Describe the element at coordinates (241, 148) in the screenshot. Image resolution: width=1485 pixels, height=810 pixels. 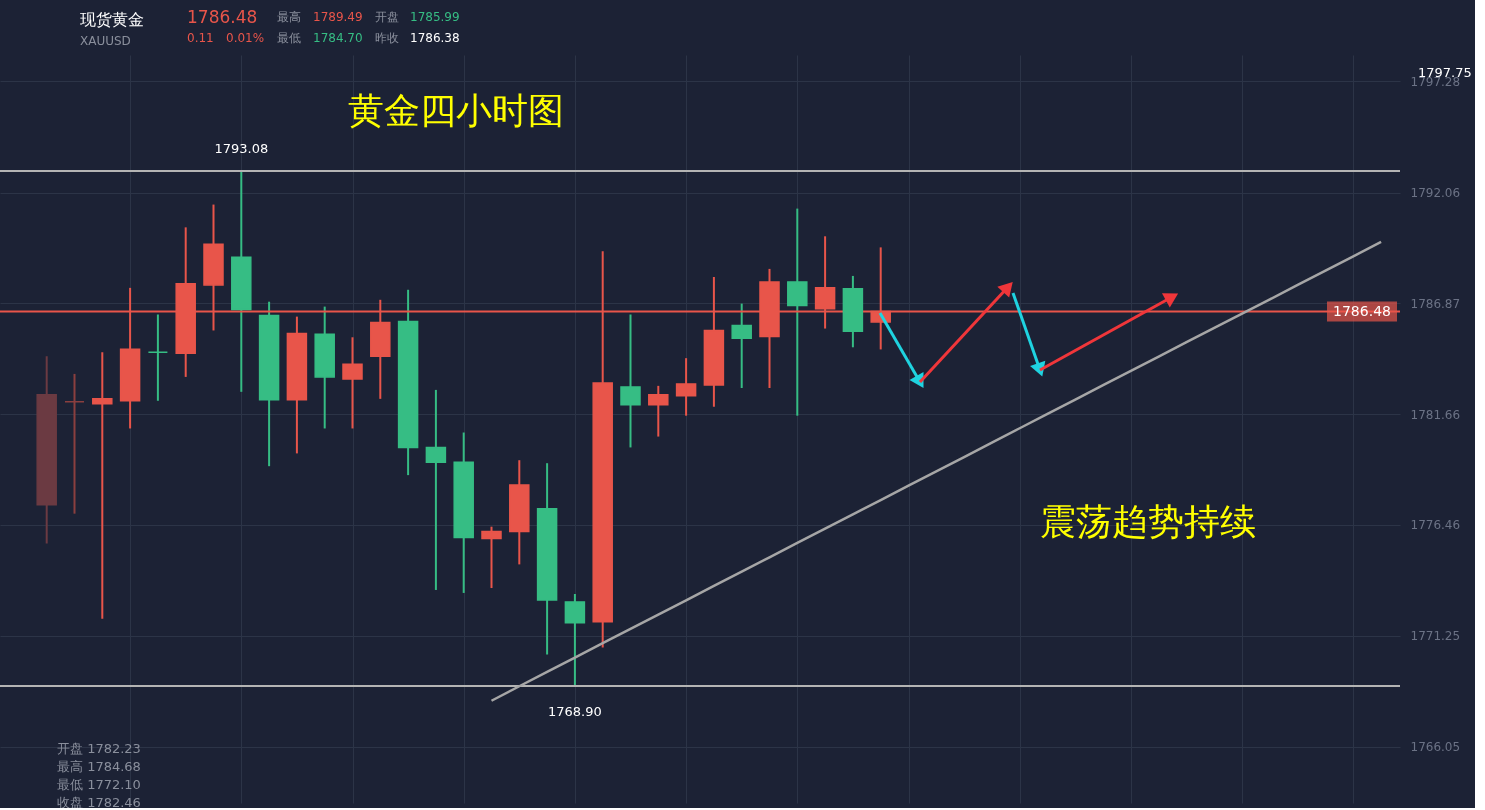
I see `annotation: 1793.08` at that location.